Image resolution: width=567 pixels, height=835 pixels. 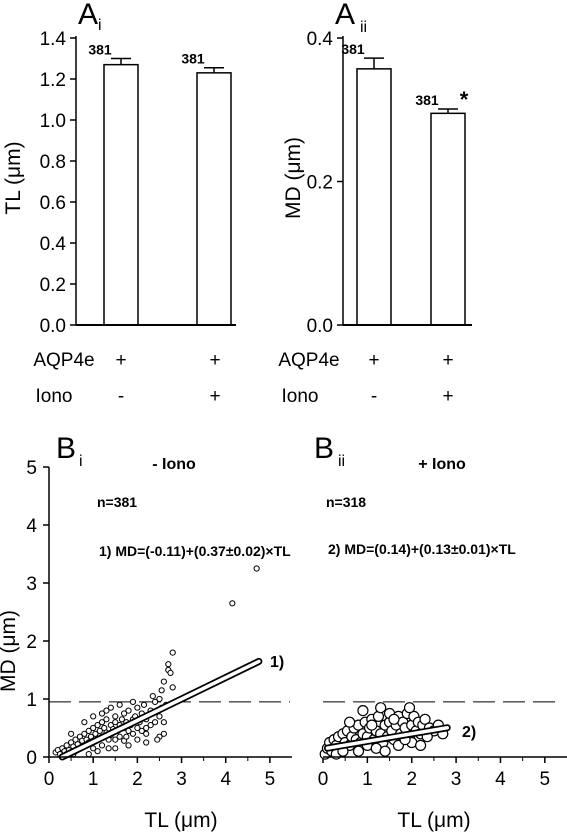 I want to click on y-tick-label: 2, so click(x=31, y=642).